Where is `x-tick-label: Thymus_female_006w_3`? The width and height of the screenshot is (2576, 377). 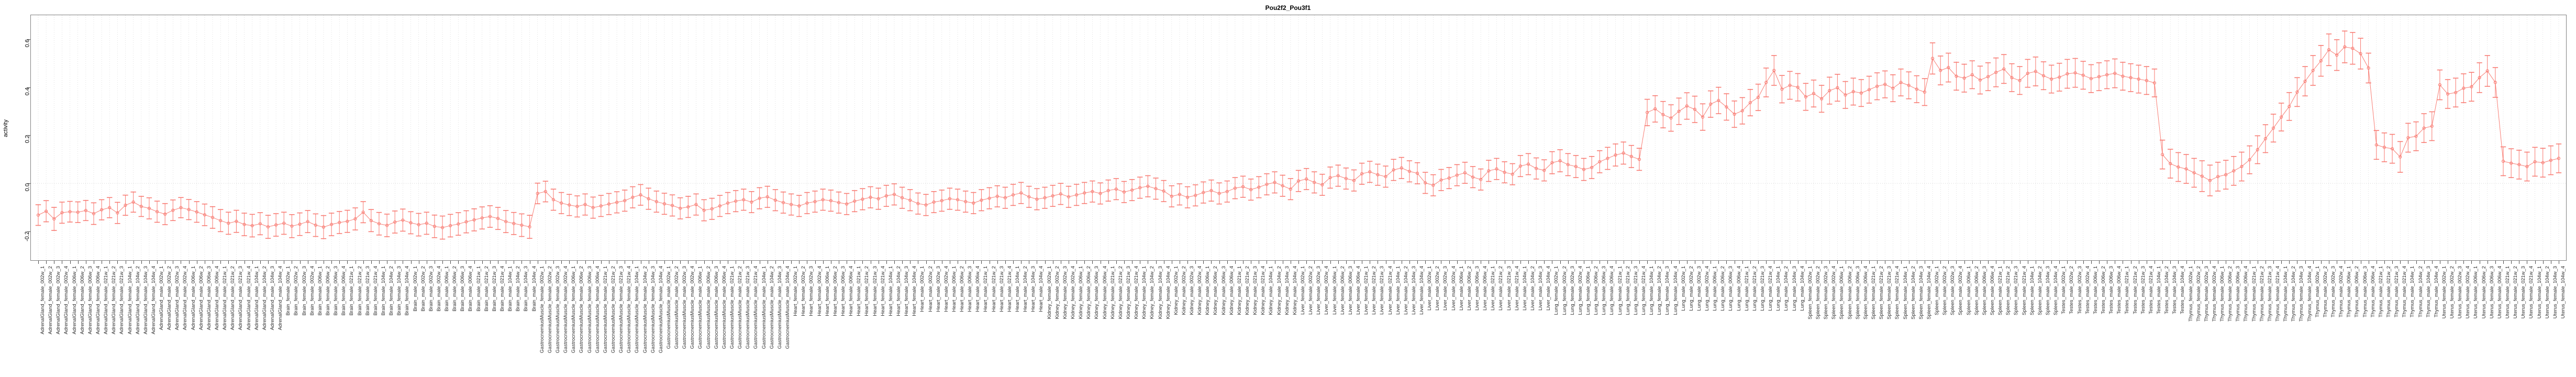
x-tick-label: Thymus_female_006w_3 is located at coordinates (2238, 294).